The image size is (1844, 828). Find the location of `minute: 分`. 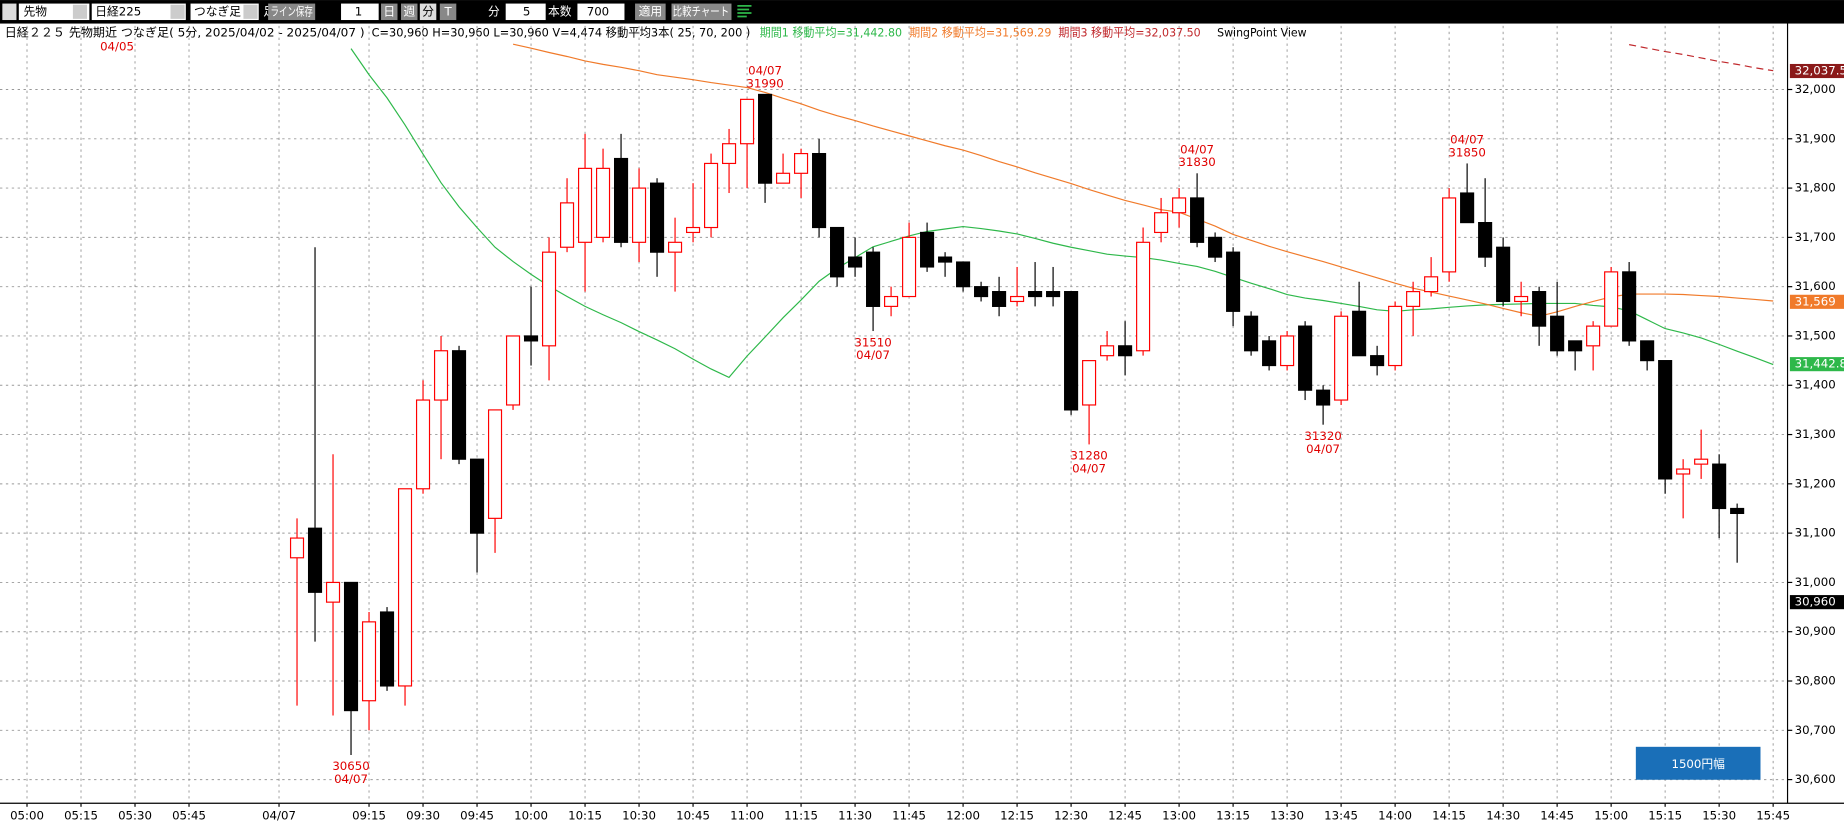

minute: 分 is located at coordinates (428, 11).